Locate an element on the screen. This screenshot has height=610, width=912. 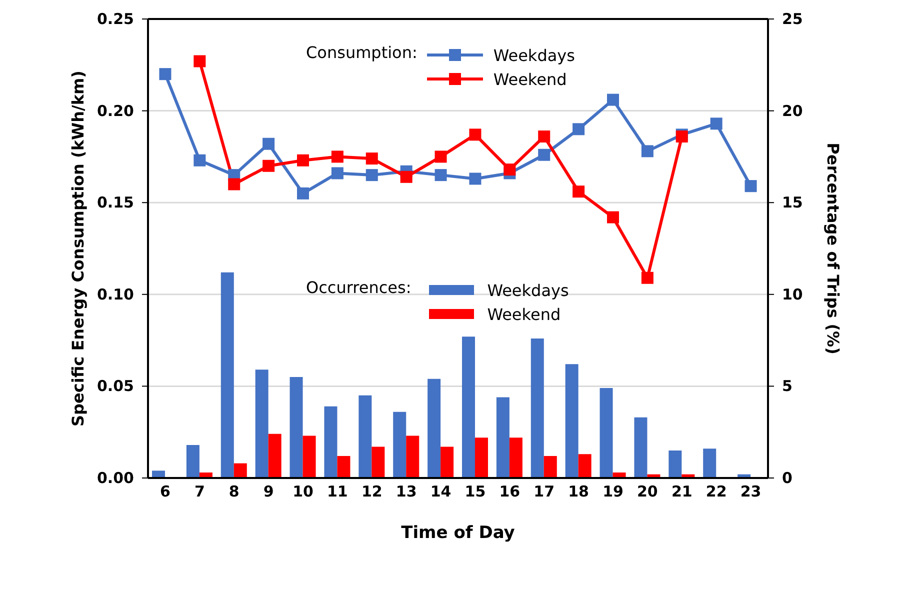
x-tick-label: 13 is located at coordinates (406, 491).